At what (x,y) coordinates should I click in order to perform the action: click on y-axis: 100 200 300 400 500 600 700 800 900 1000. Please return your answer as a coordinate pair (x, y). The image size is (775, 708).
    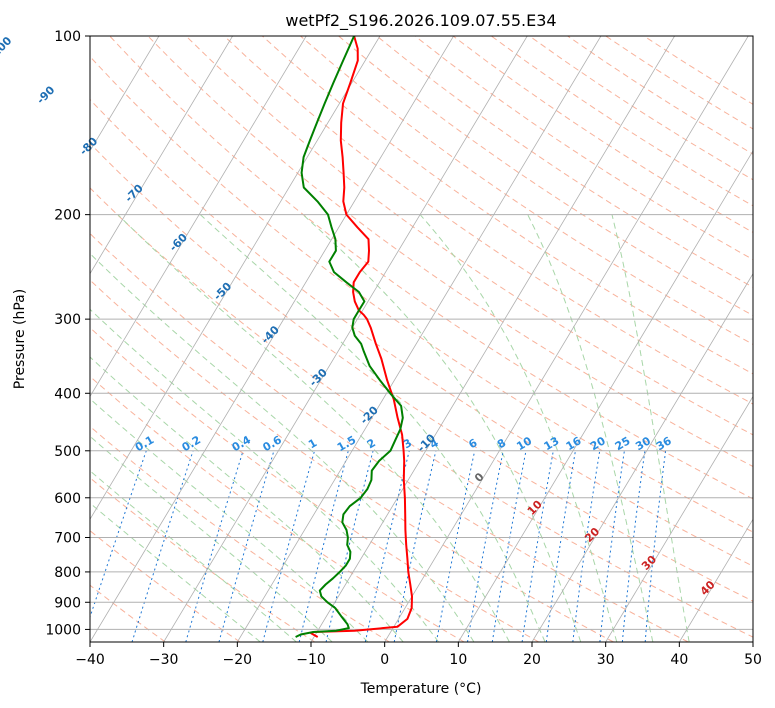
    Looking at the image, I should click on (67, 333).